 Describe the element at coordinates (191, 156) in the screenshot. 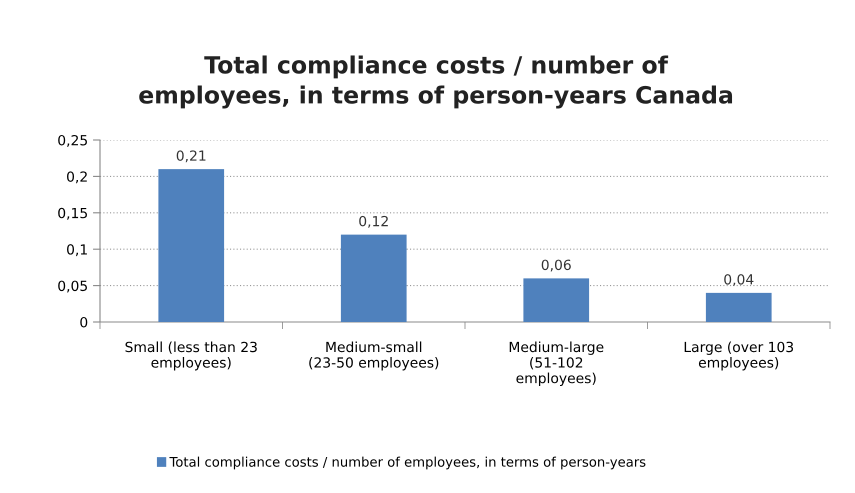

I see `data-label: 0,21` at that location.